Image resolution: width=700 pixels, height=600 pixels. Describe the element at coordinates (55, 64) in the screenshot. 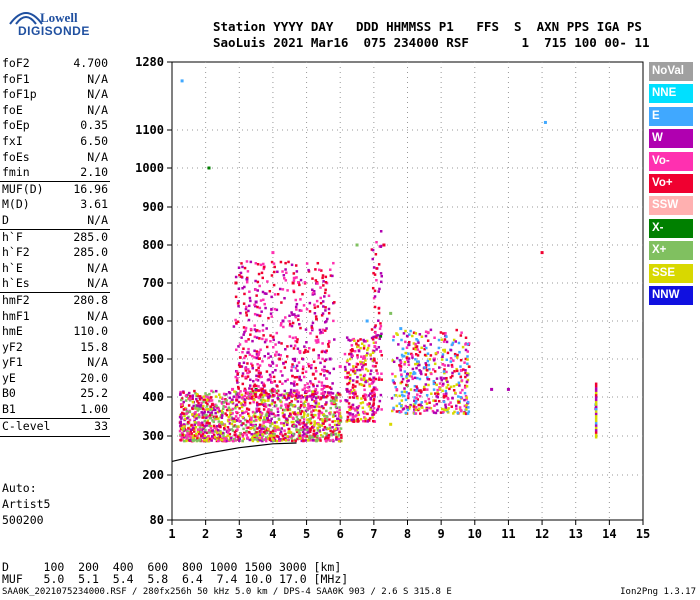

I see `param-row: foF2 4.700` at that location.